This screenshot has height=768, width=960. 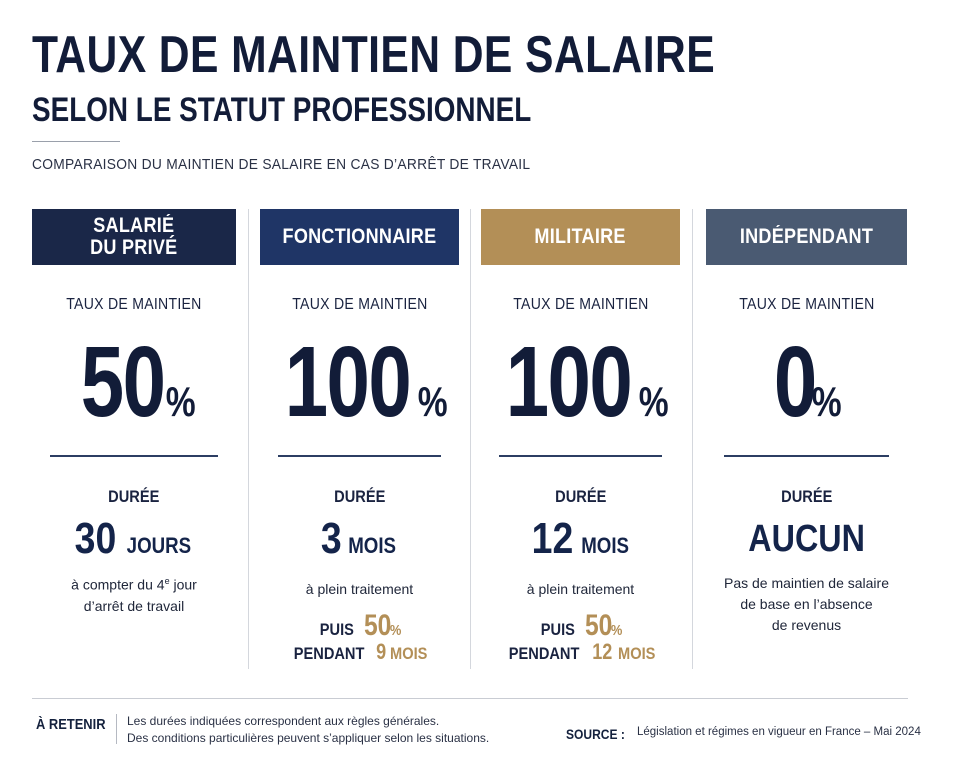 I want to click on column-header-salarie: SALARIÉ DU PRIVÉ, so click(x=134, y=237).